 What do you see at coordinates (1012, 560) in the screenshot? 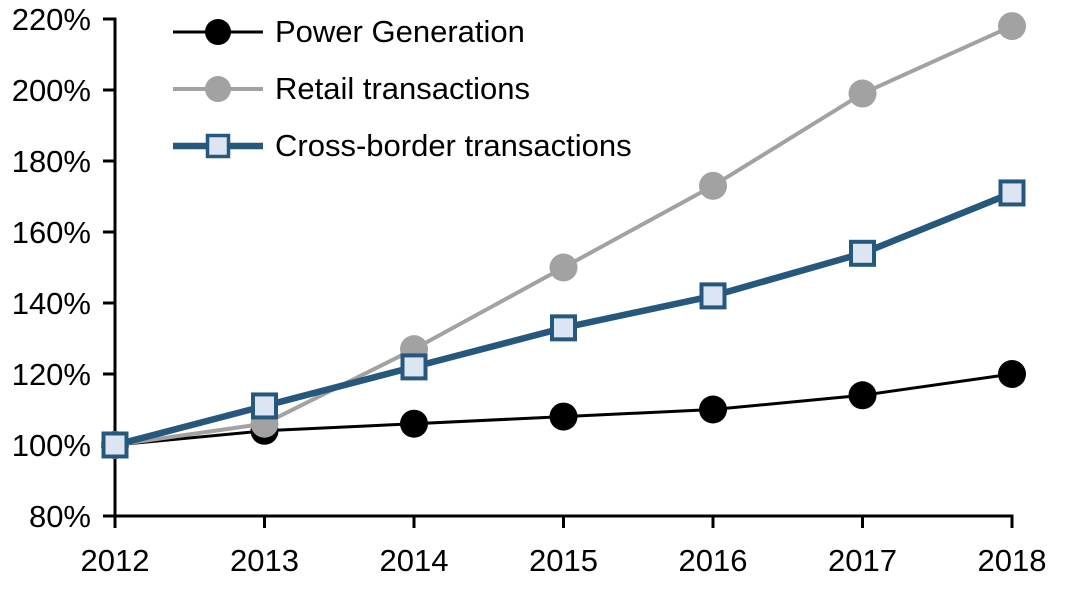
I see `x-tick-label: 2018` at bounding box center [1012, 560].